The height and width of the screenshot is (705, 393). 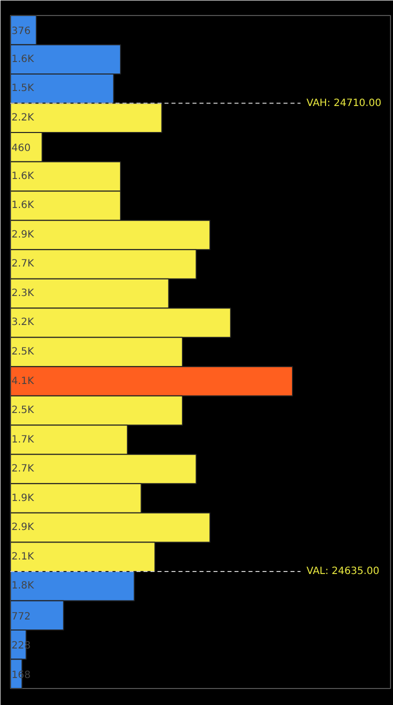 I want to click on data-label: 1.8K, so click(x=23, y=586).